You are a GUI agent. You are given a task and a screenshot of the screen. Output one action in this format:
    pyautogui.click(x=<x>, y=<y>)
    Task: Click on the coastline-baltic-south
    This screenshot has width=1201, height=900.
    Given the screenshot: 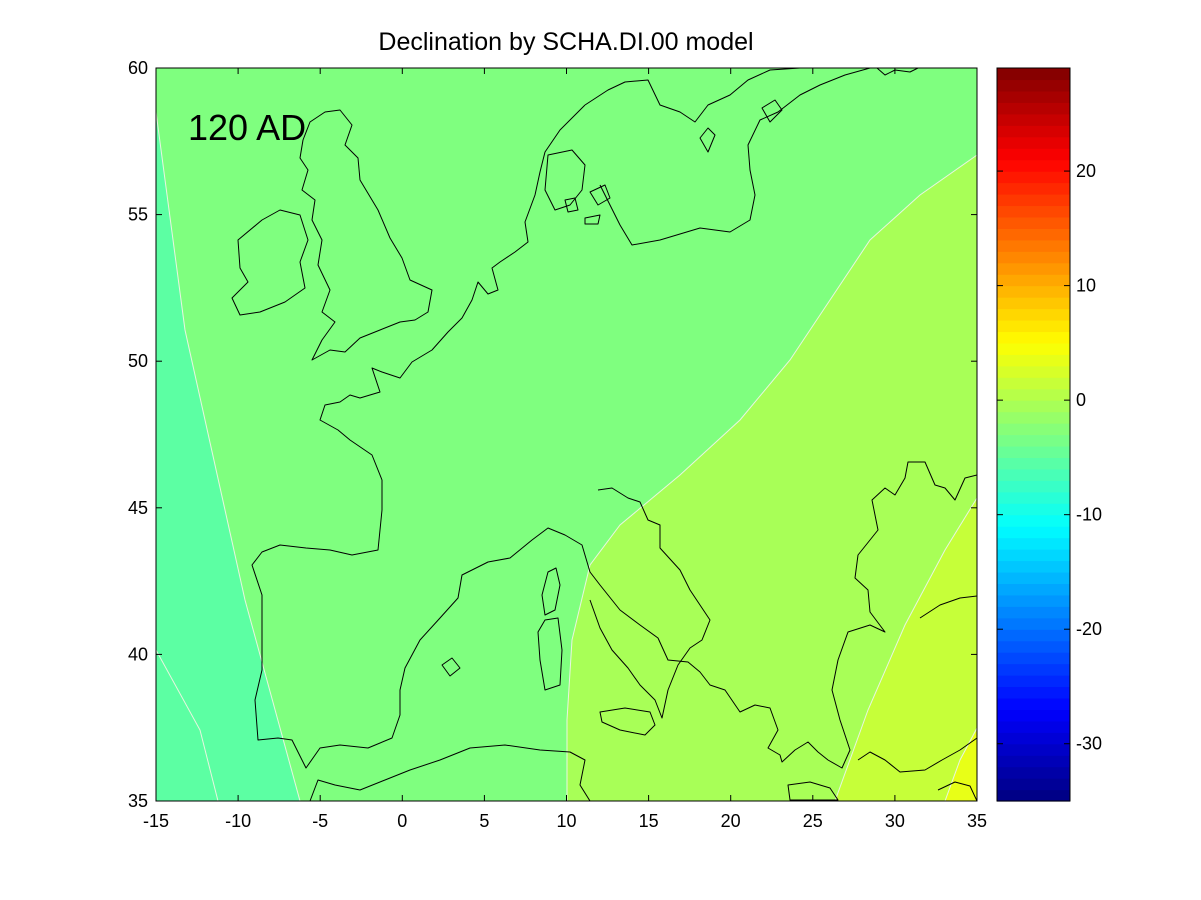 What is the action you would take?
    pyautogui.click(x=735, y=157)
    